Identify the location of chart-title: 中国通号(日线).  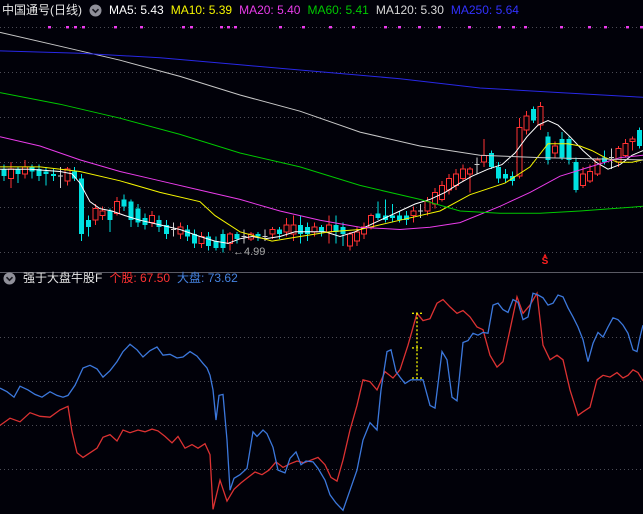
(42, 10).